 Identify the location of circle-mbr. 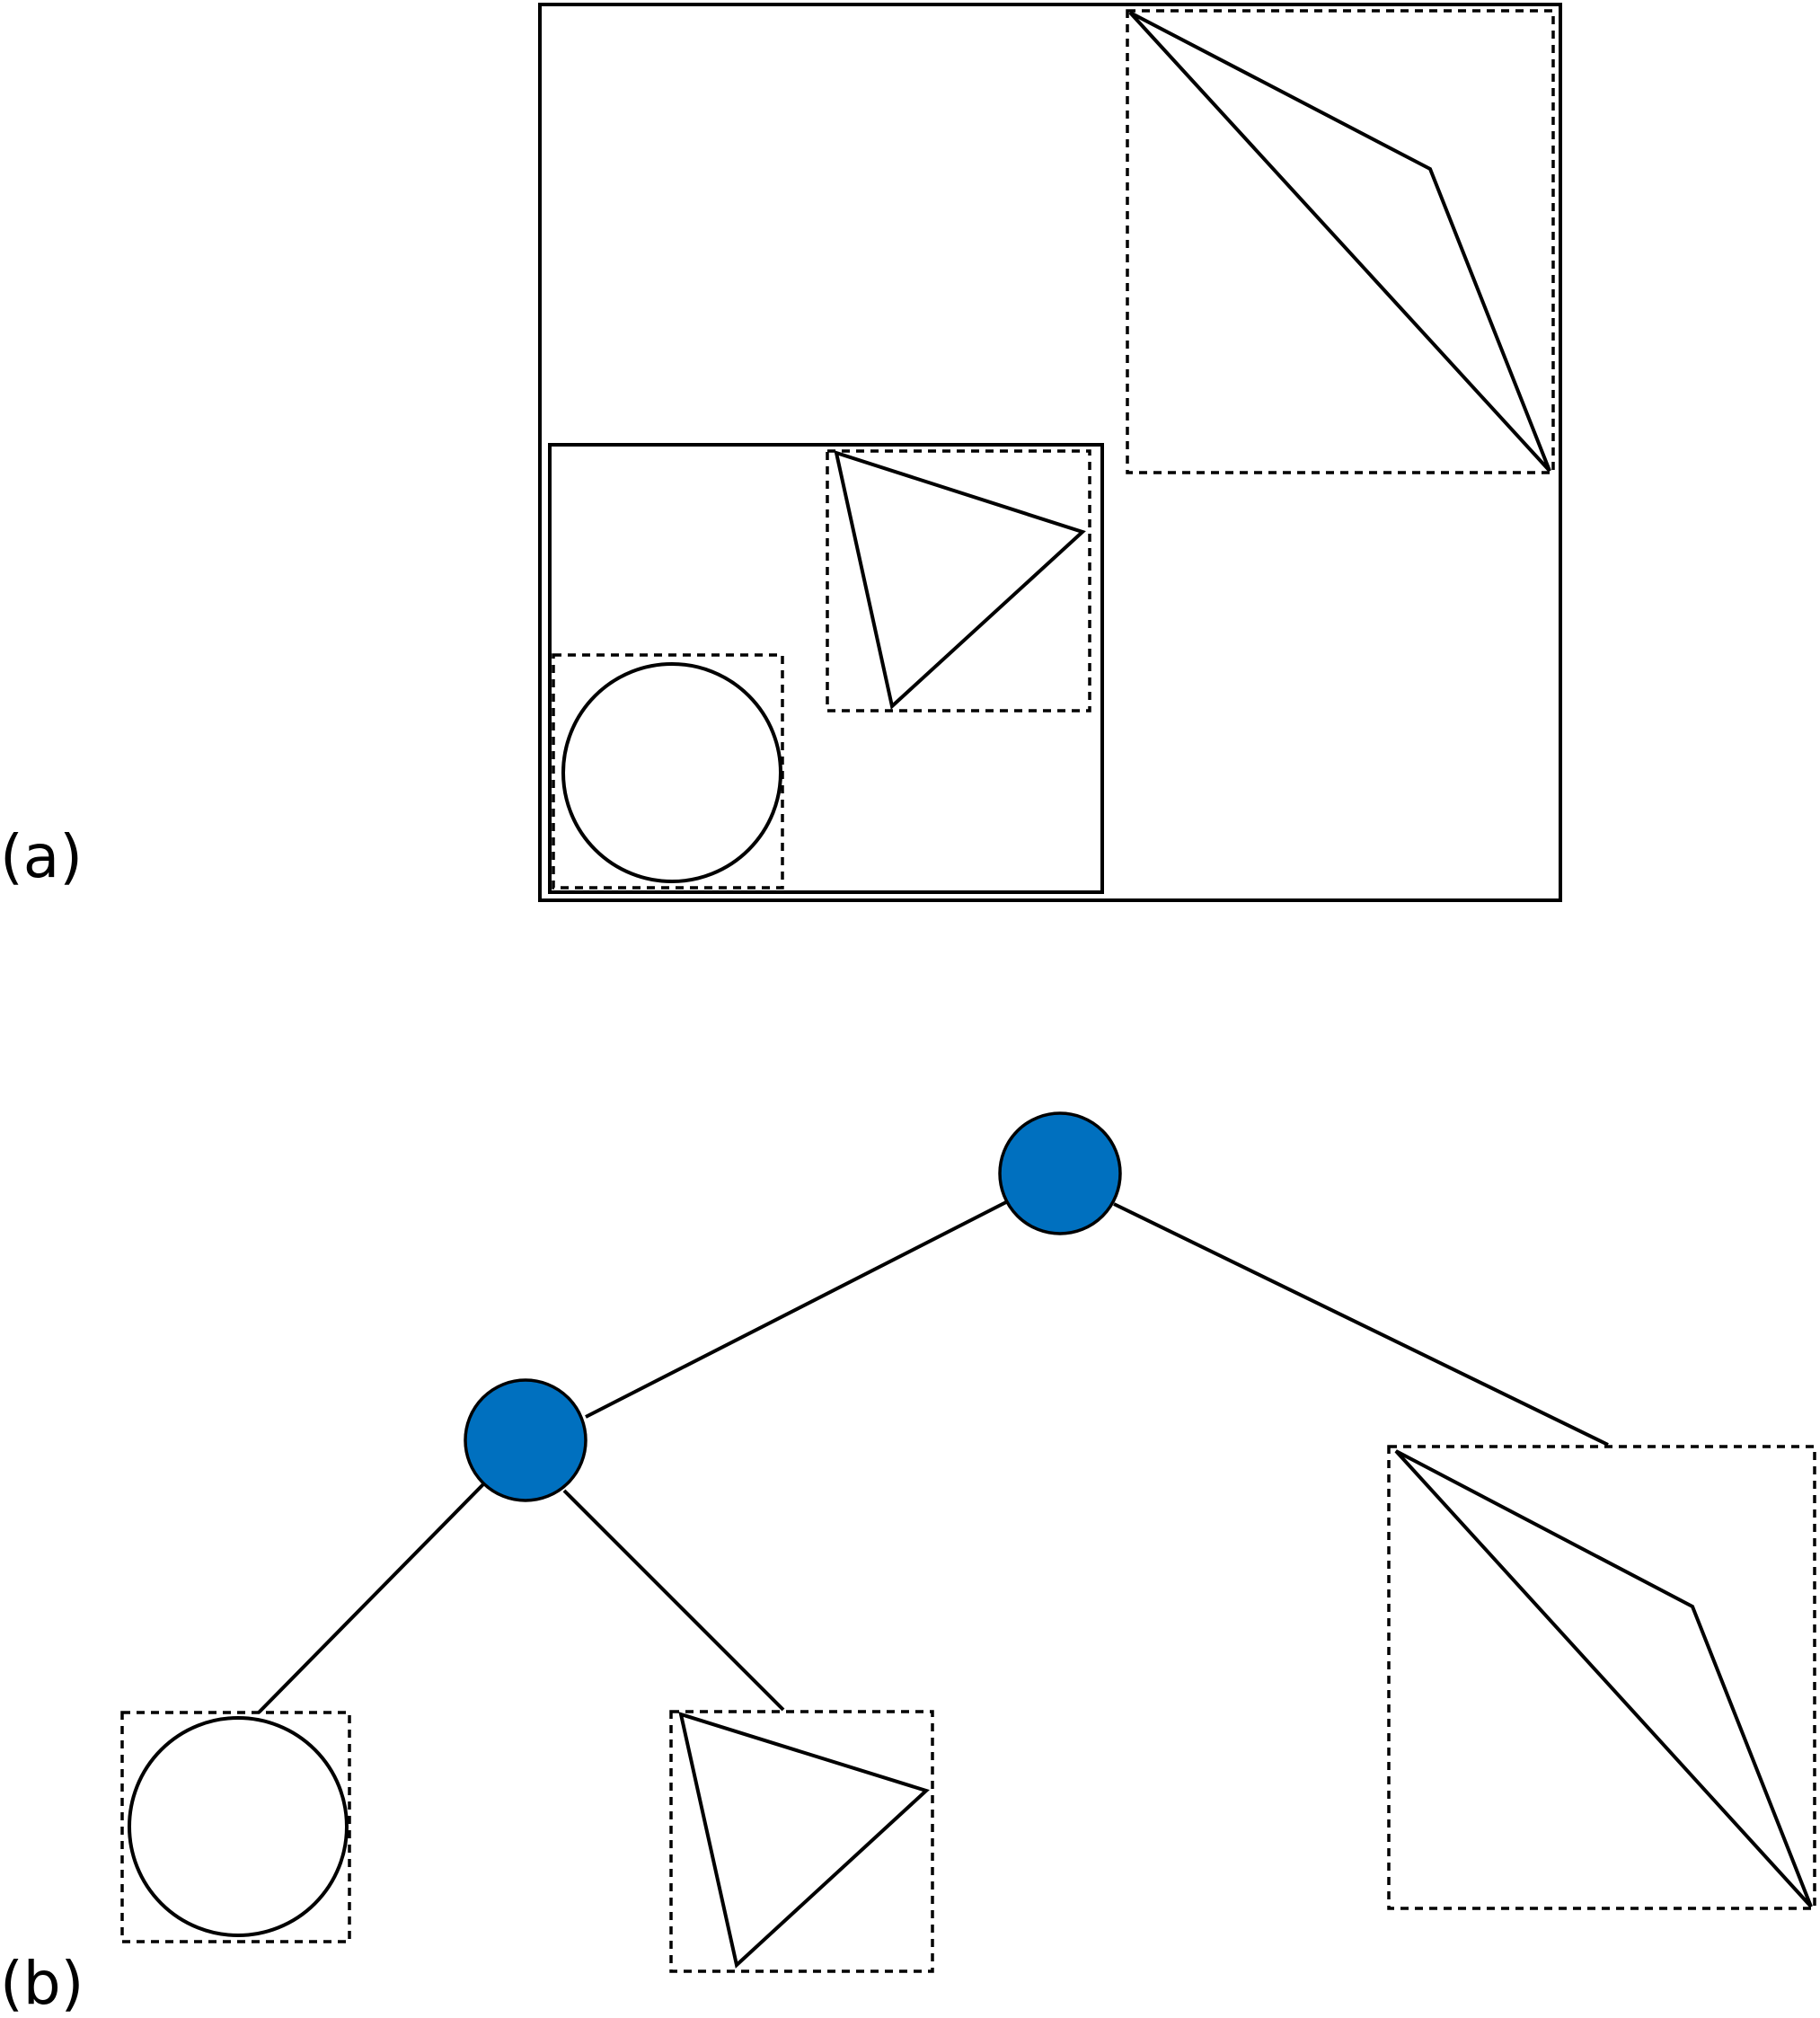
(668, 771).